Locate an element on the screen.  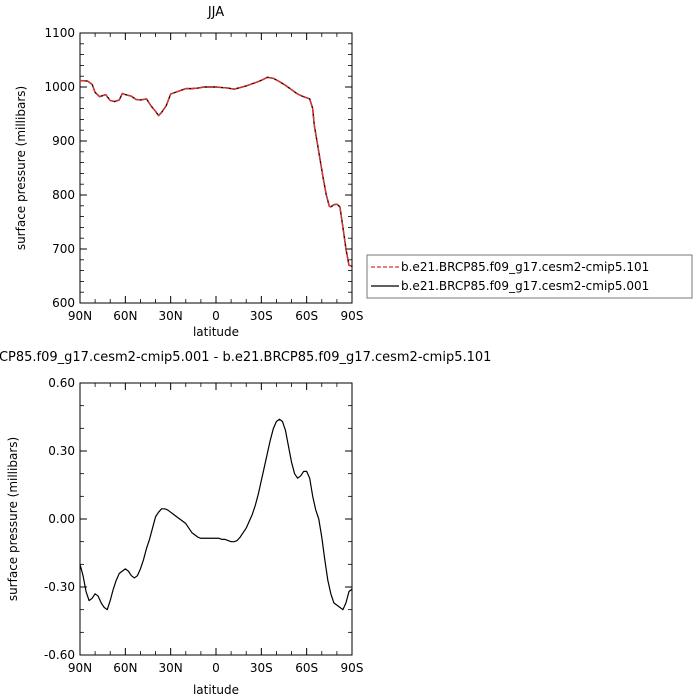
bottom-series-lines is located at coordinates (216, 514).